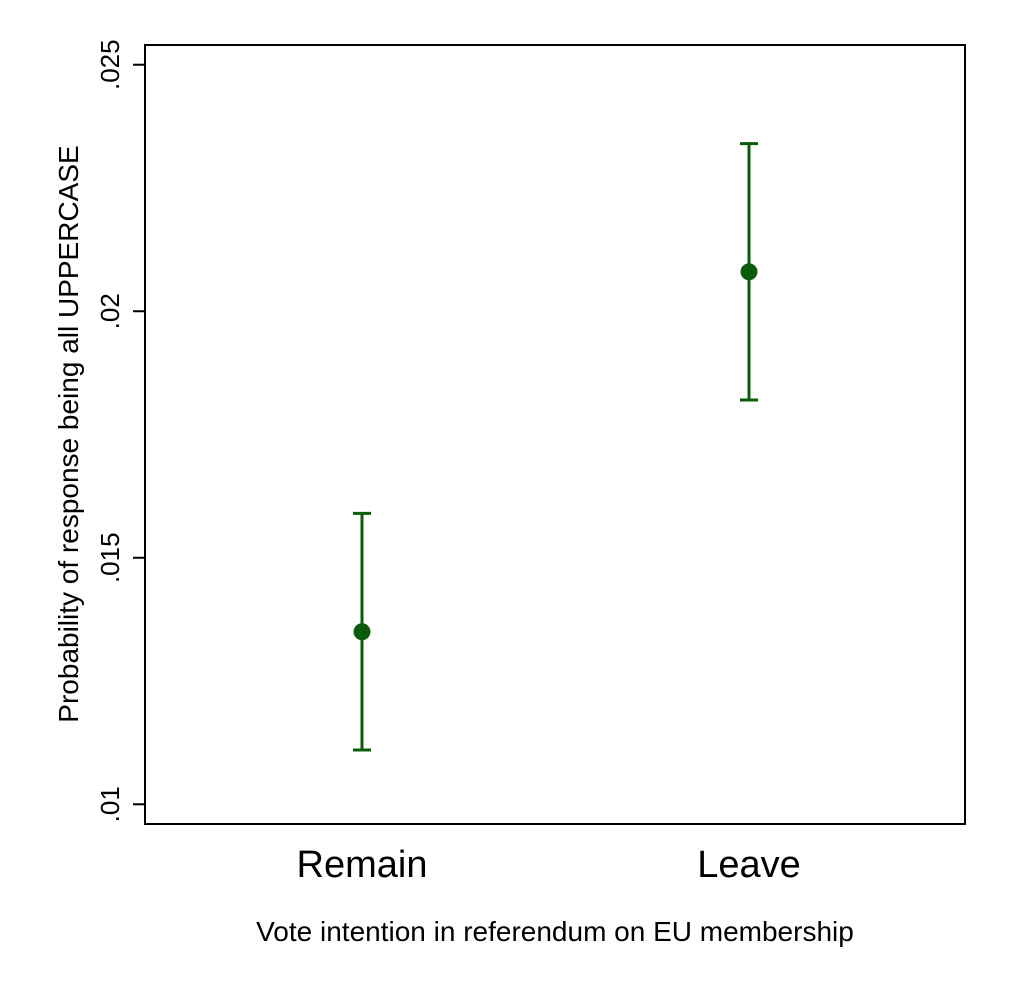  What do you see at coordinates (110, 557) in the screenshot?
I see `y-tick-label: .015` at bounding box center [110, 557].